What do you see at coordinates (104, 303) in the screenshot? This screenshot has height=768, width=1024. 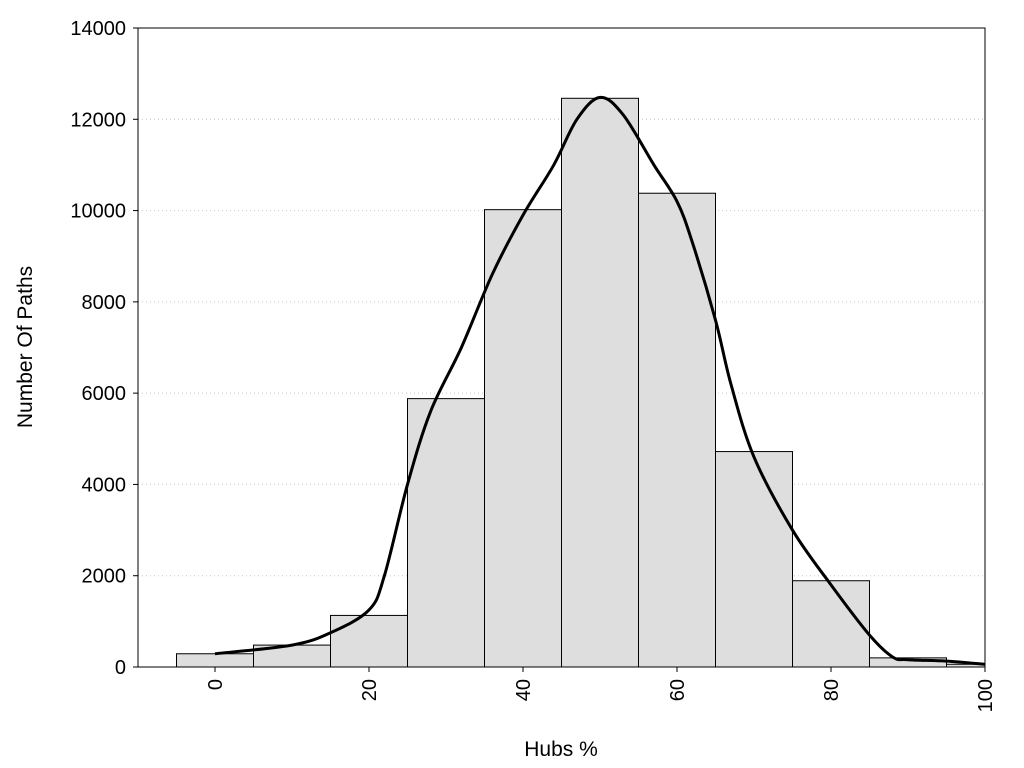 I see `y-tick-label: 8000` at bounding box center [104, 303].